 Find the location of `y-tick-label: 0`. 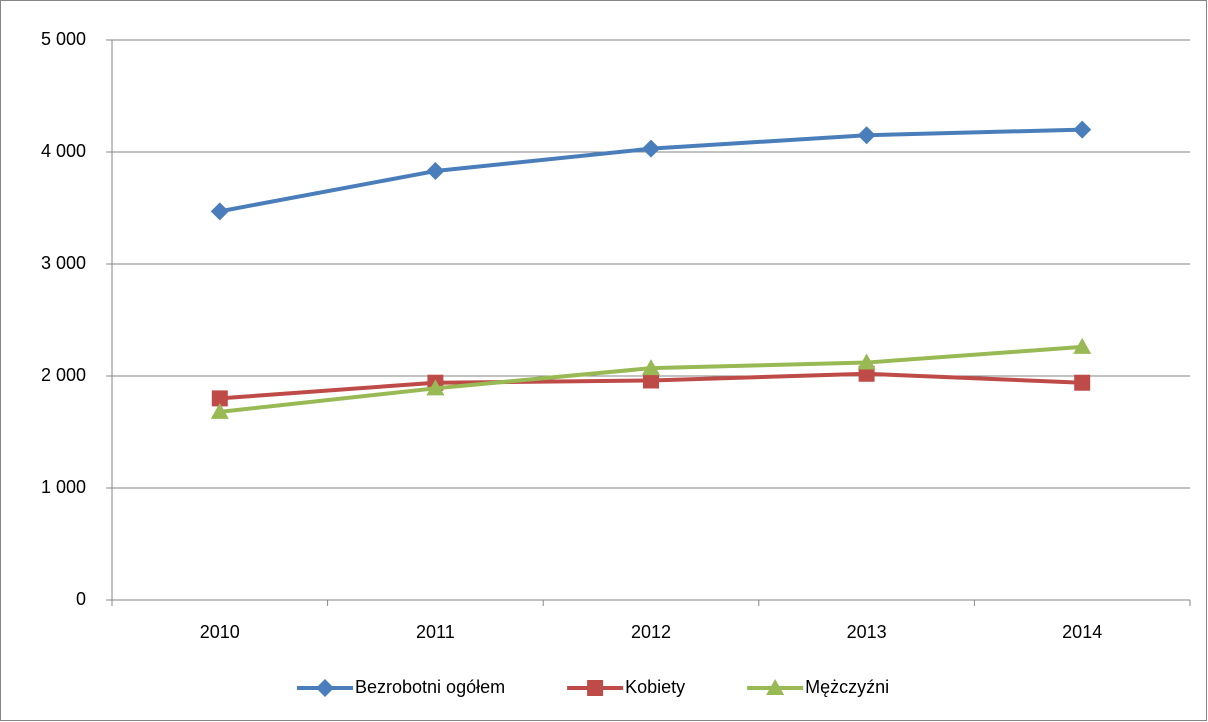

y-tick-label: 0 is located at coordinates (81, 599).